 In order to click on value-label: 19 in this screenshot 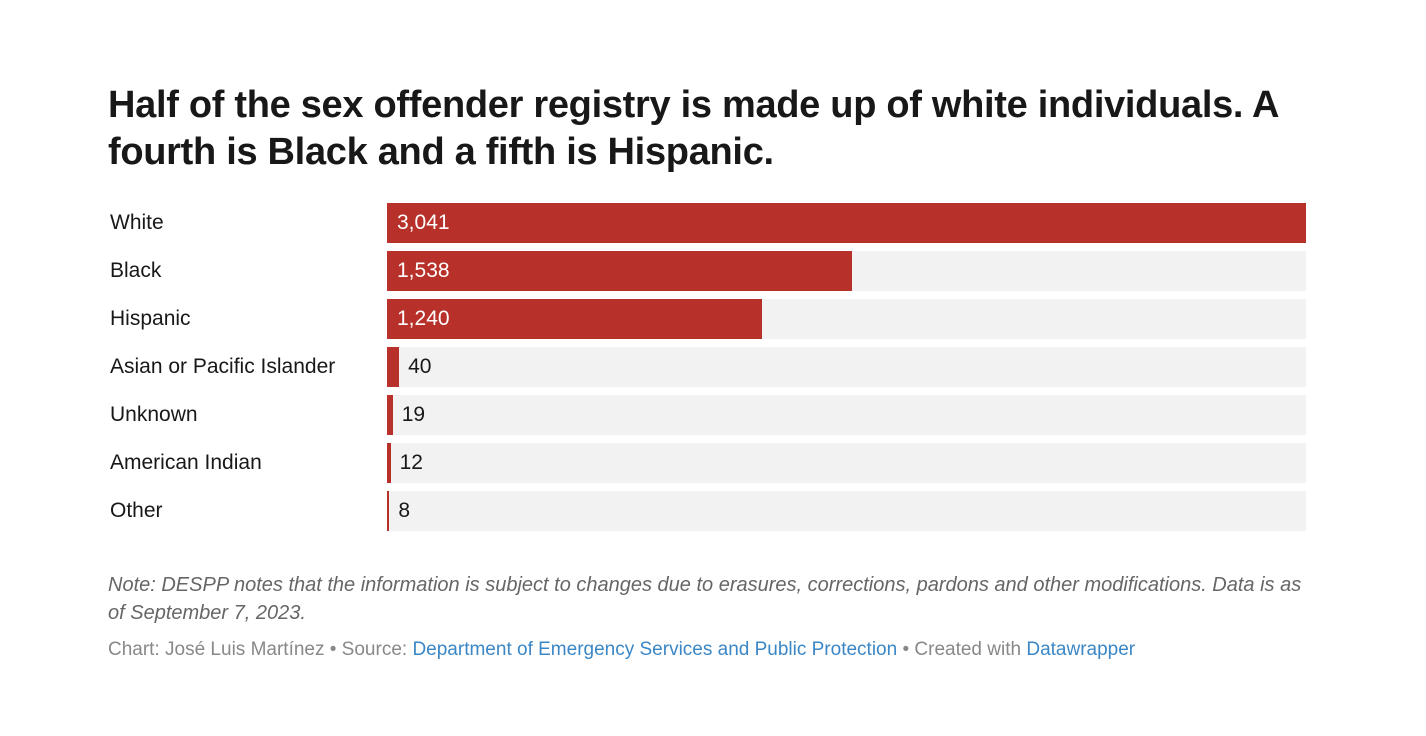, I will do `click(413, 414)`.